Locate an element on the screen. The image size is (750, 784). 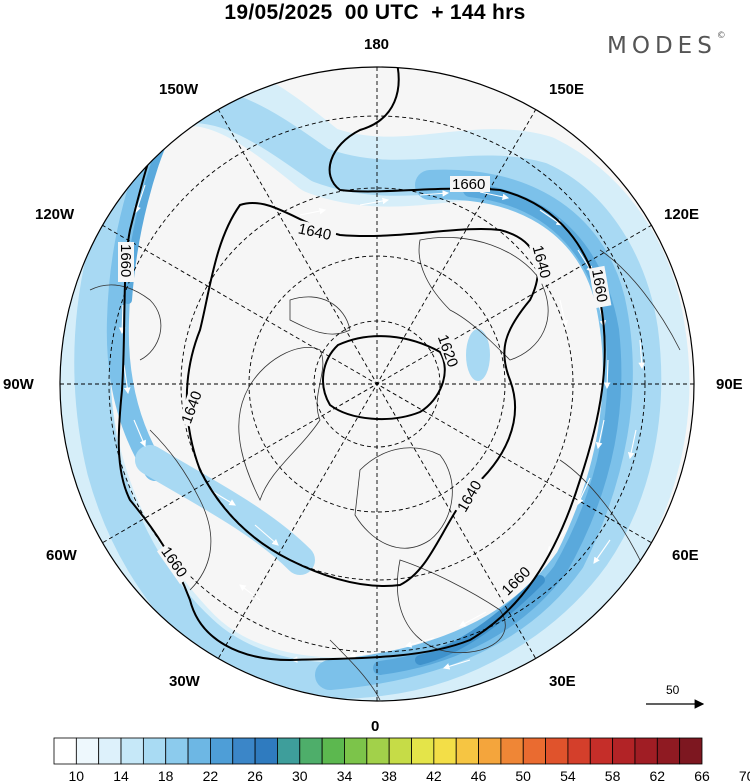
colorbar-tick-label: 18 is located at coordinates (165, 776).